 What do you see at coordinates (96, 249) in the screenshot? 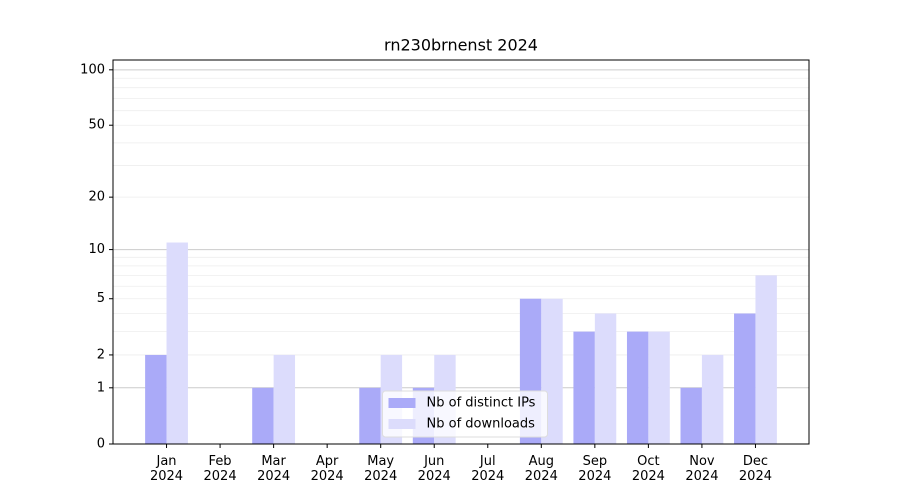
I see `y-tick-label: 10` at bounding box center [96, 249].